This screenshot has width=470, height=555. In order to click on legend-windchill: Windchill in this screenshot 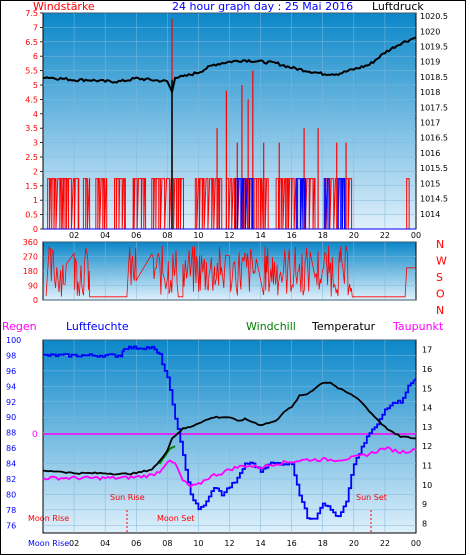, I will do `click(271, 326)`.